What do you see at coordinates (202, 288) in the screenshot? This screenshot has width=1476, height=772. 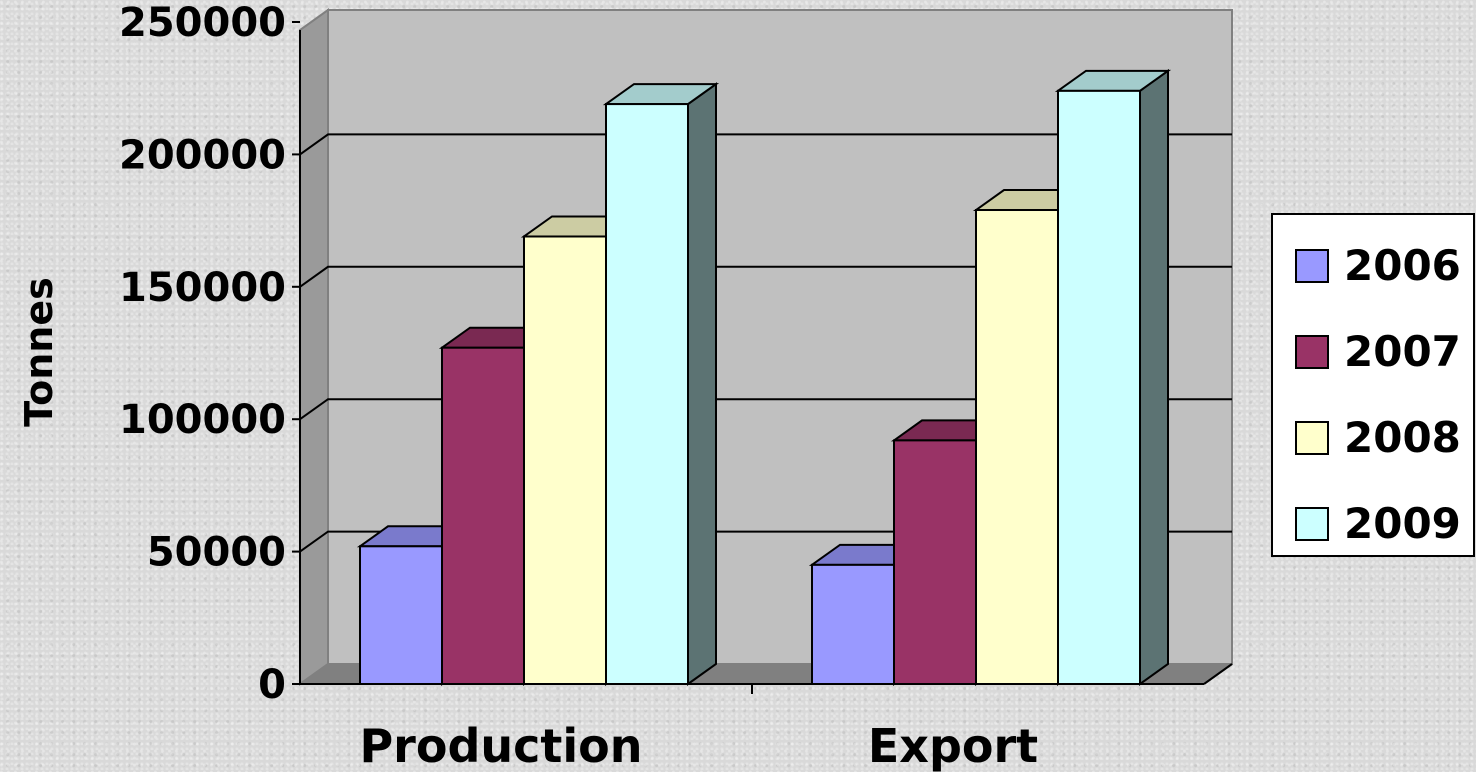 I see `y-tick-label: 150000` at bounding box center [202, 288].